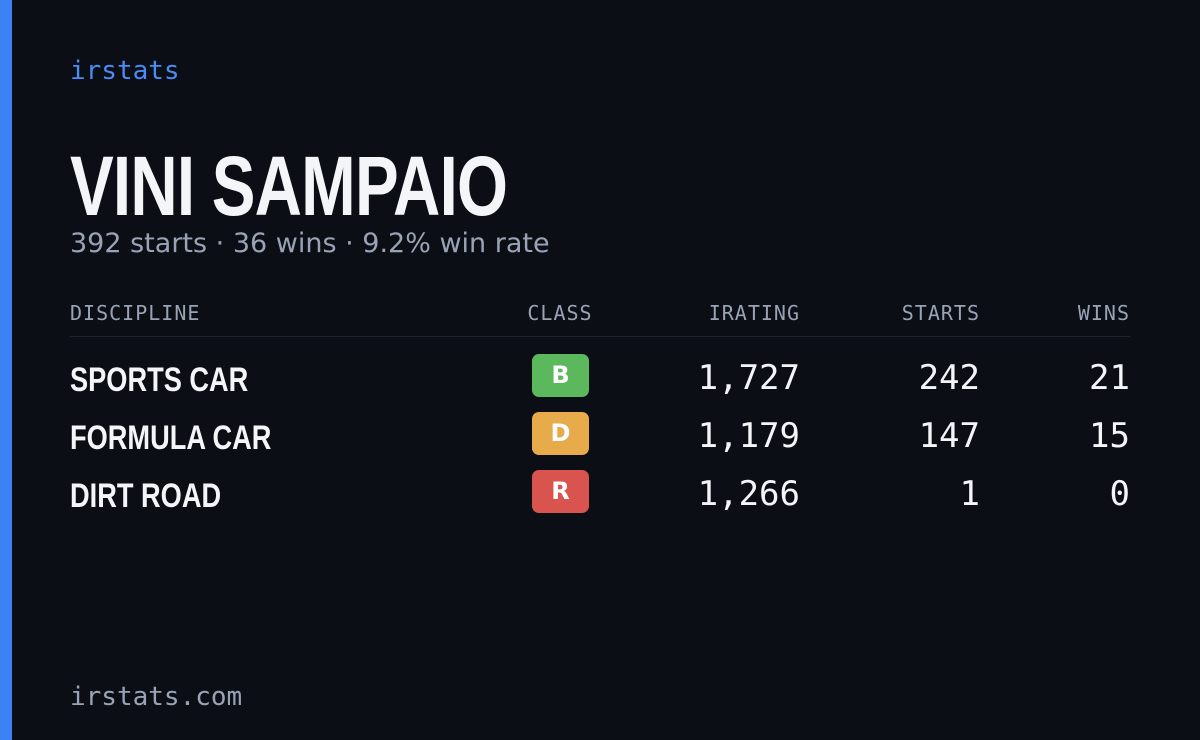 The height and width of the screenshot is (740, 1200). What do you see at coordinates (949, 378) in the screenshot?
I see `starts: 242` at bounding box center [949, 378].